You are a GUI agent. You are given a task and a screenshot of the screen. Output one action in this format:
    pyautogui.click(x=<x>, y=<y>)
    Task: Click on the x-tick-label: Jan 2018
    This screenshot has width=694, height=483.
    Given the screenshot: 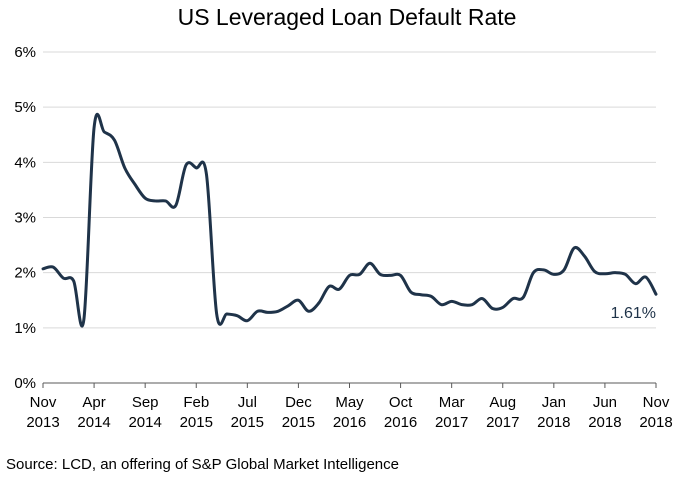 What is the action you would take?
    pyautogui.click(x=553, y=412)
    